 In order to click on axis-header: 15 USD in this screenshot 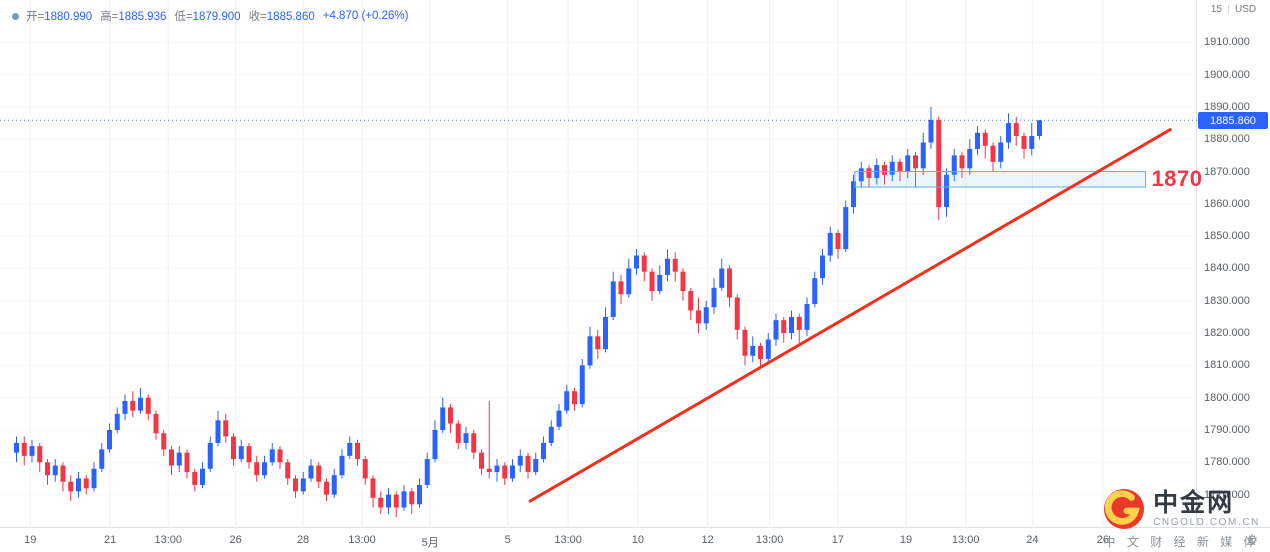, I will do `click(1233, 9)`.